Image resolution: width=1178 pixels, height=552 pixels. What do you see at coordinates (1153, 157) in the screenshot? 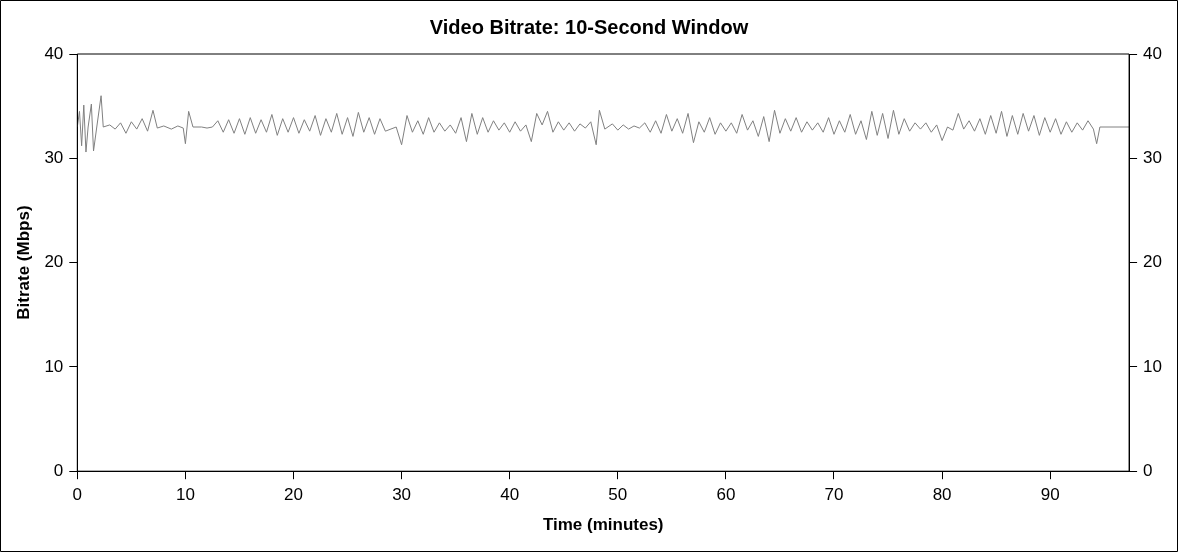
I see `y2-tick-label: 30` at bounding box center [1153, 157].